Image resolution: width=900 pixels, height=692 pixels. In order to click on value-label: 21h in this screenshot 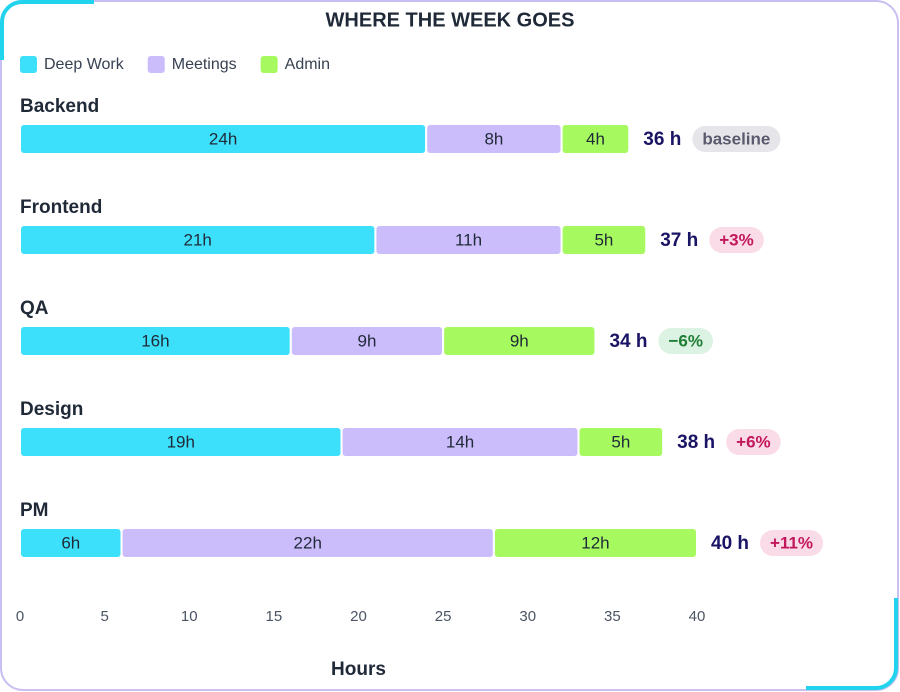, I will do `click(198, 239)`.